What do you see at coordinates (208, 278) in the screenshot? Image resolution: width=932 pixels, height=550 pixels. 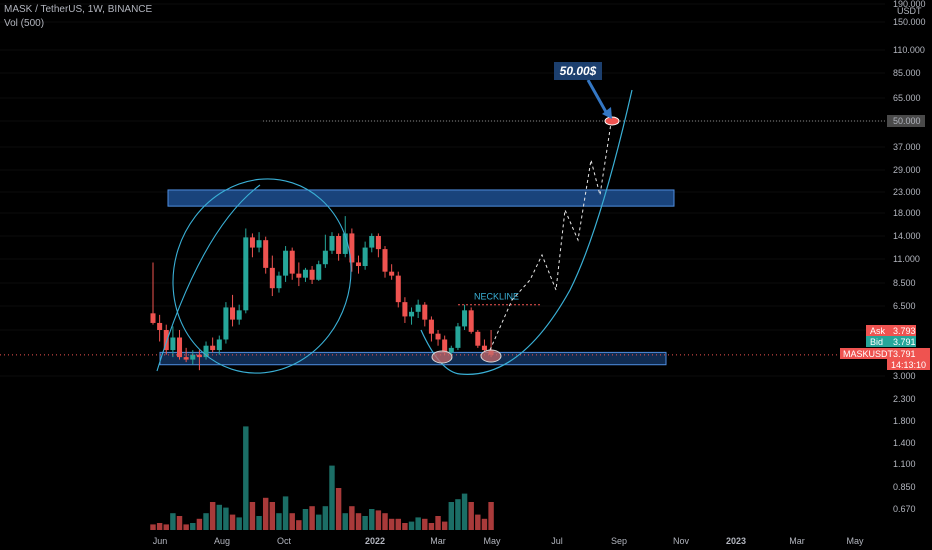 I see `dome-left-leg` at bounding box center [208, 278].